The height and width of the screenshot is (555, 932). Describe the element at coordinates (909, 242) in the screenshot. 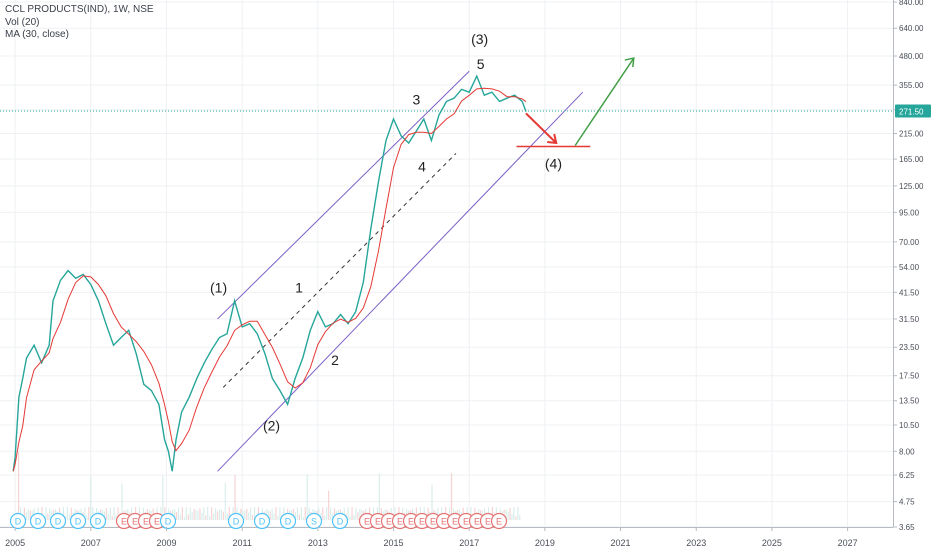

I see `price-axis-label: 70.00` at that location.